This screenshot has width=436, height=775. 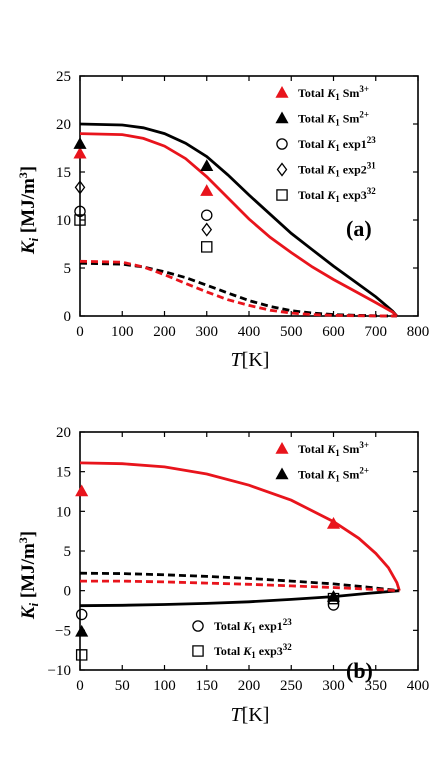 I want to click on y-axis-label: Ki [MJ/m3], so click(x=28, y=575).